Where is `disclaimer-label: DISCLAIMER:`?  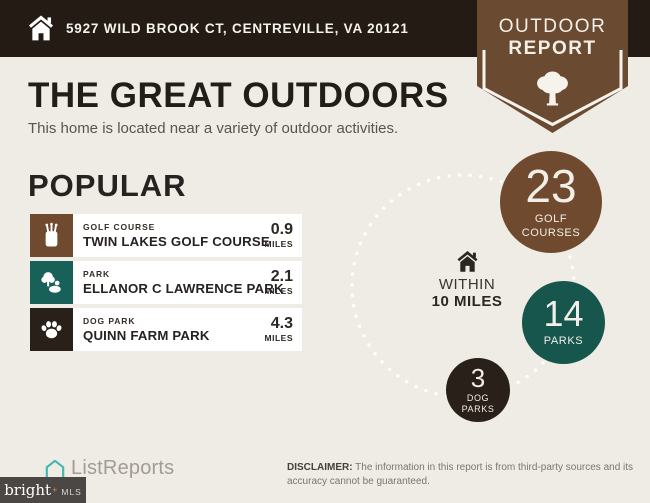
disclaimer-label: DISCLAIMER: is located at coordinates (320, 467).